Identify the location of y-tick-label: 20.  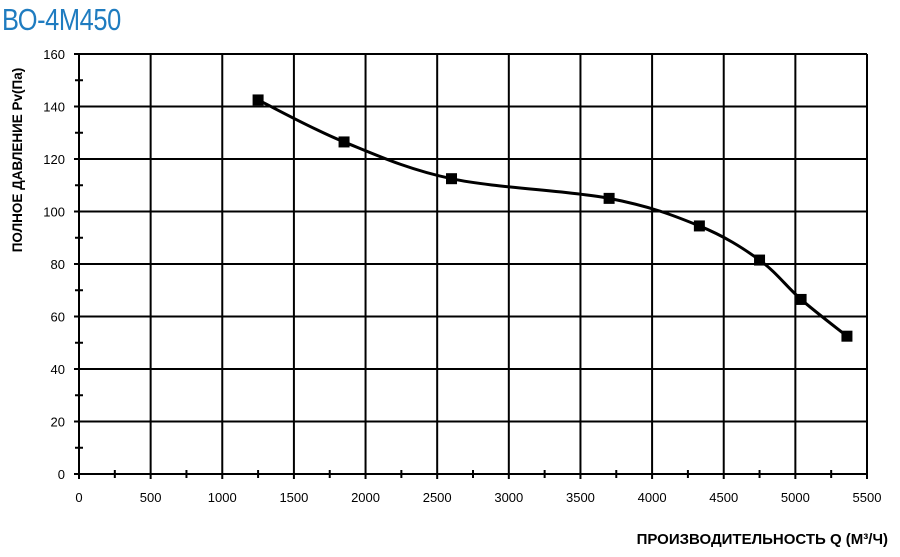
(58, 422).